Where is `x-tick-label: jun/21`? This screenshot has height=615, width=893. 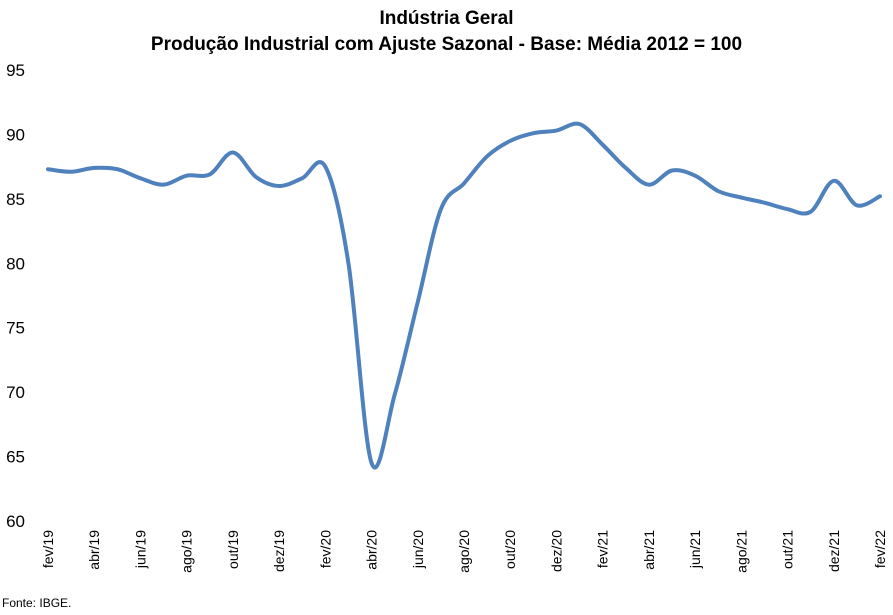 x-tick-label: jun/21 is located at coordinates (695, 549).